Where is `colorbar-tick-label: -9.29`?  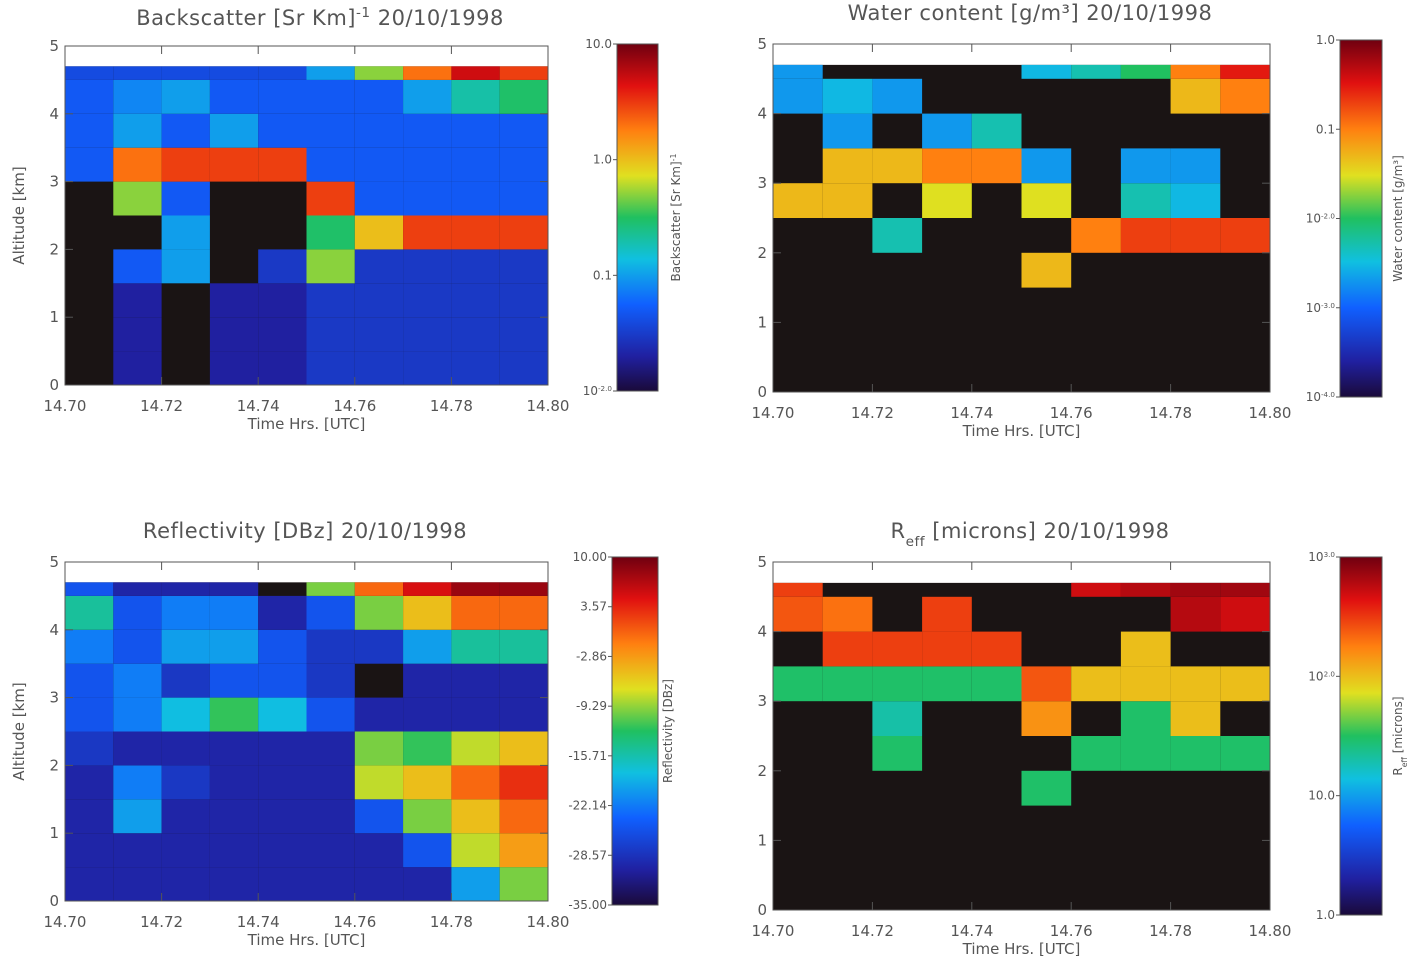 colorbar-tick-label: -9.29 is located at coordinates (591, 706).